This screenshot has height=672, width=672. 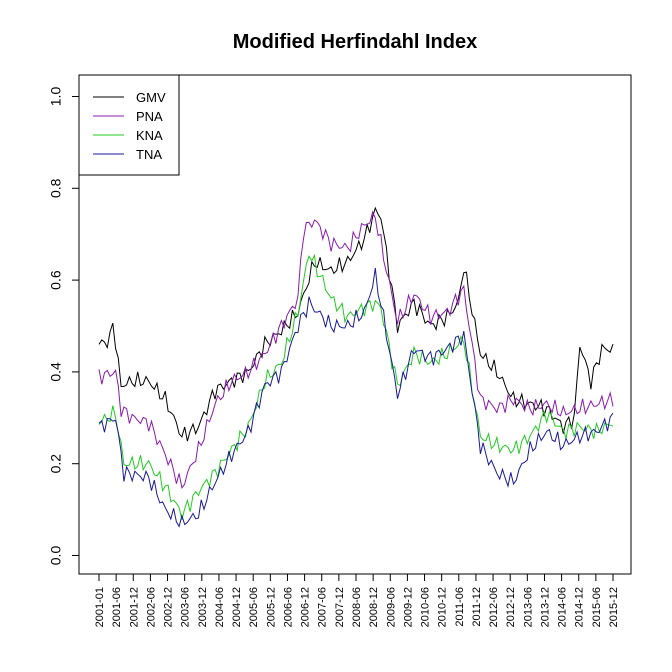 What do you see at coordinates (357, 607) in the screenshot?
I see `x-tick-label: 2008-06` at bounding box center [357, 607].